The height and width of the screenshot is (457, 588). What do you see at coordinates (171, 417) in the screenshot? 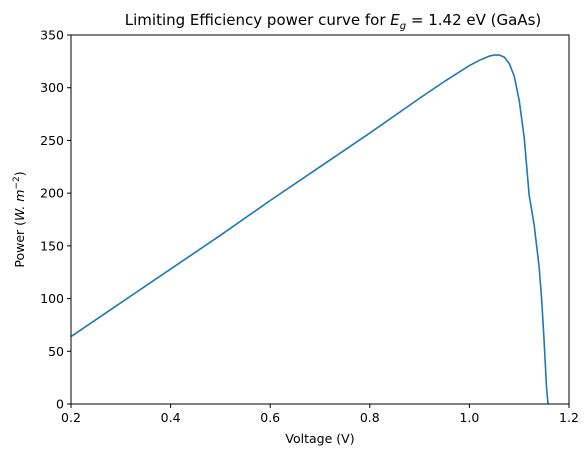
I see `x-tick-label: 0.4` at bounding box center [171, 417].